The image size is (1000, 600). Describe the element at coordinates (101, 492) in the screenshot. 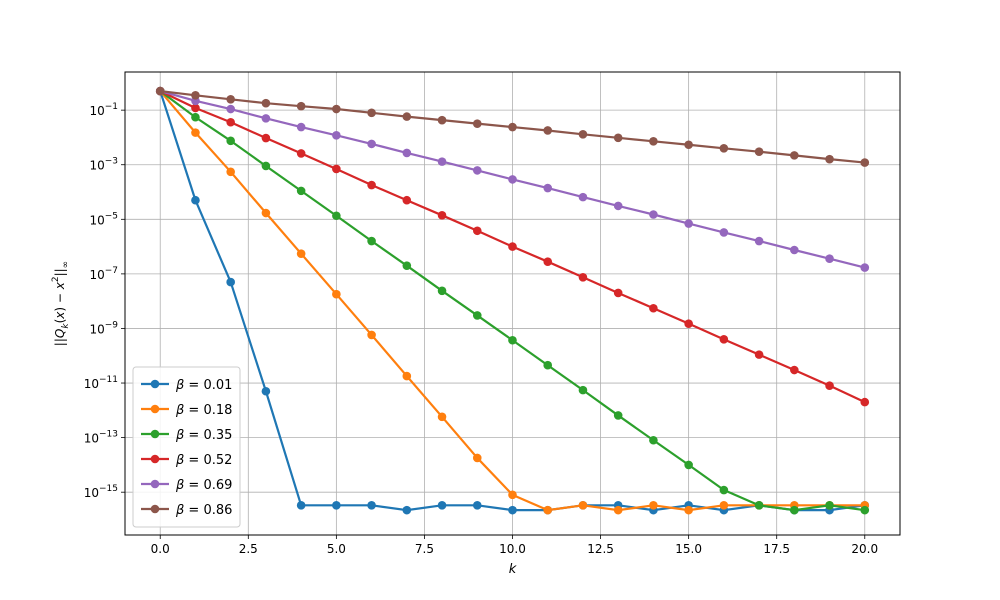

I see `y-tick-label: 10⁻¹⁵` at that location.